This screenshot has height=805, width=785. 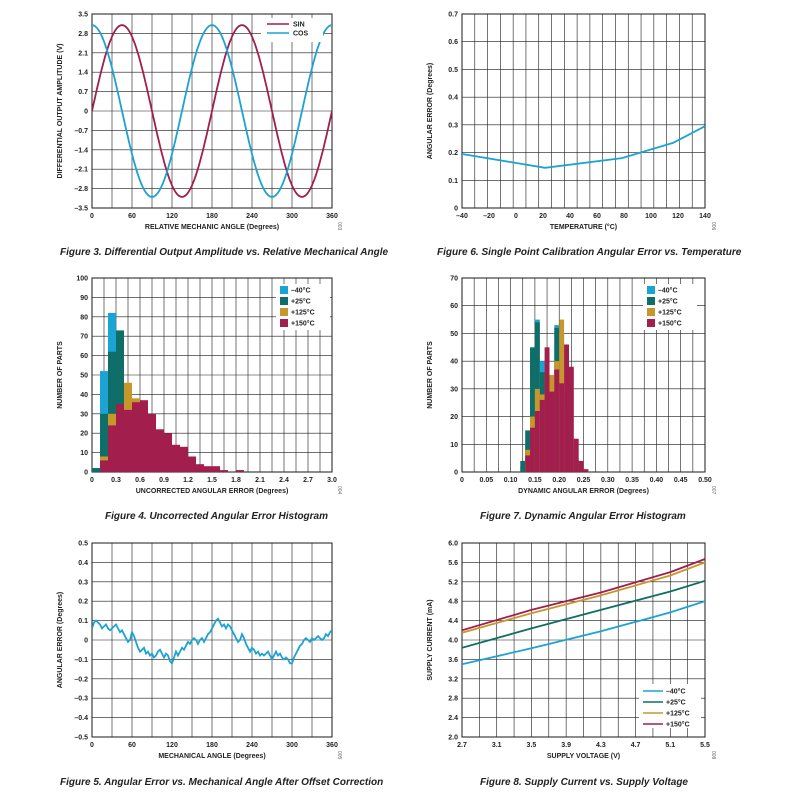 I want to click on legend-label: +125°C, so click(x=678, y=714).